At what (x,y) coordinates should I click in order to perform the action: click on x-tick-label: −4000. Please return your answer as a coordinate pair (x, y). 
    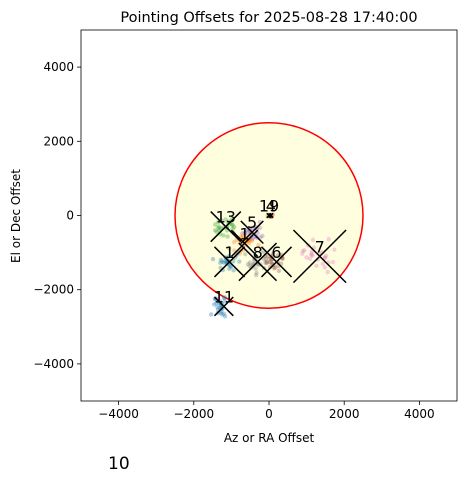
    Looking at the image, I should click on (118, 414).